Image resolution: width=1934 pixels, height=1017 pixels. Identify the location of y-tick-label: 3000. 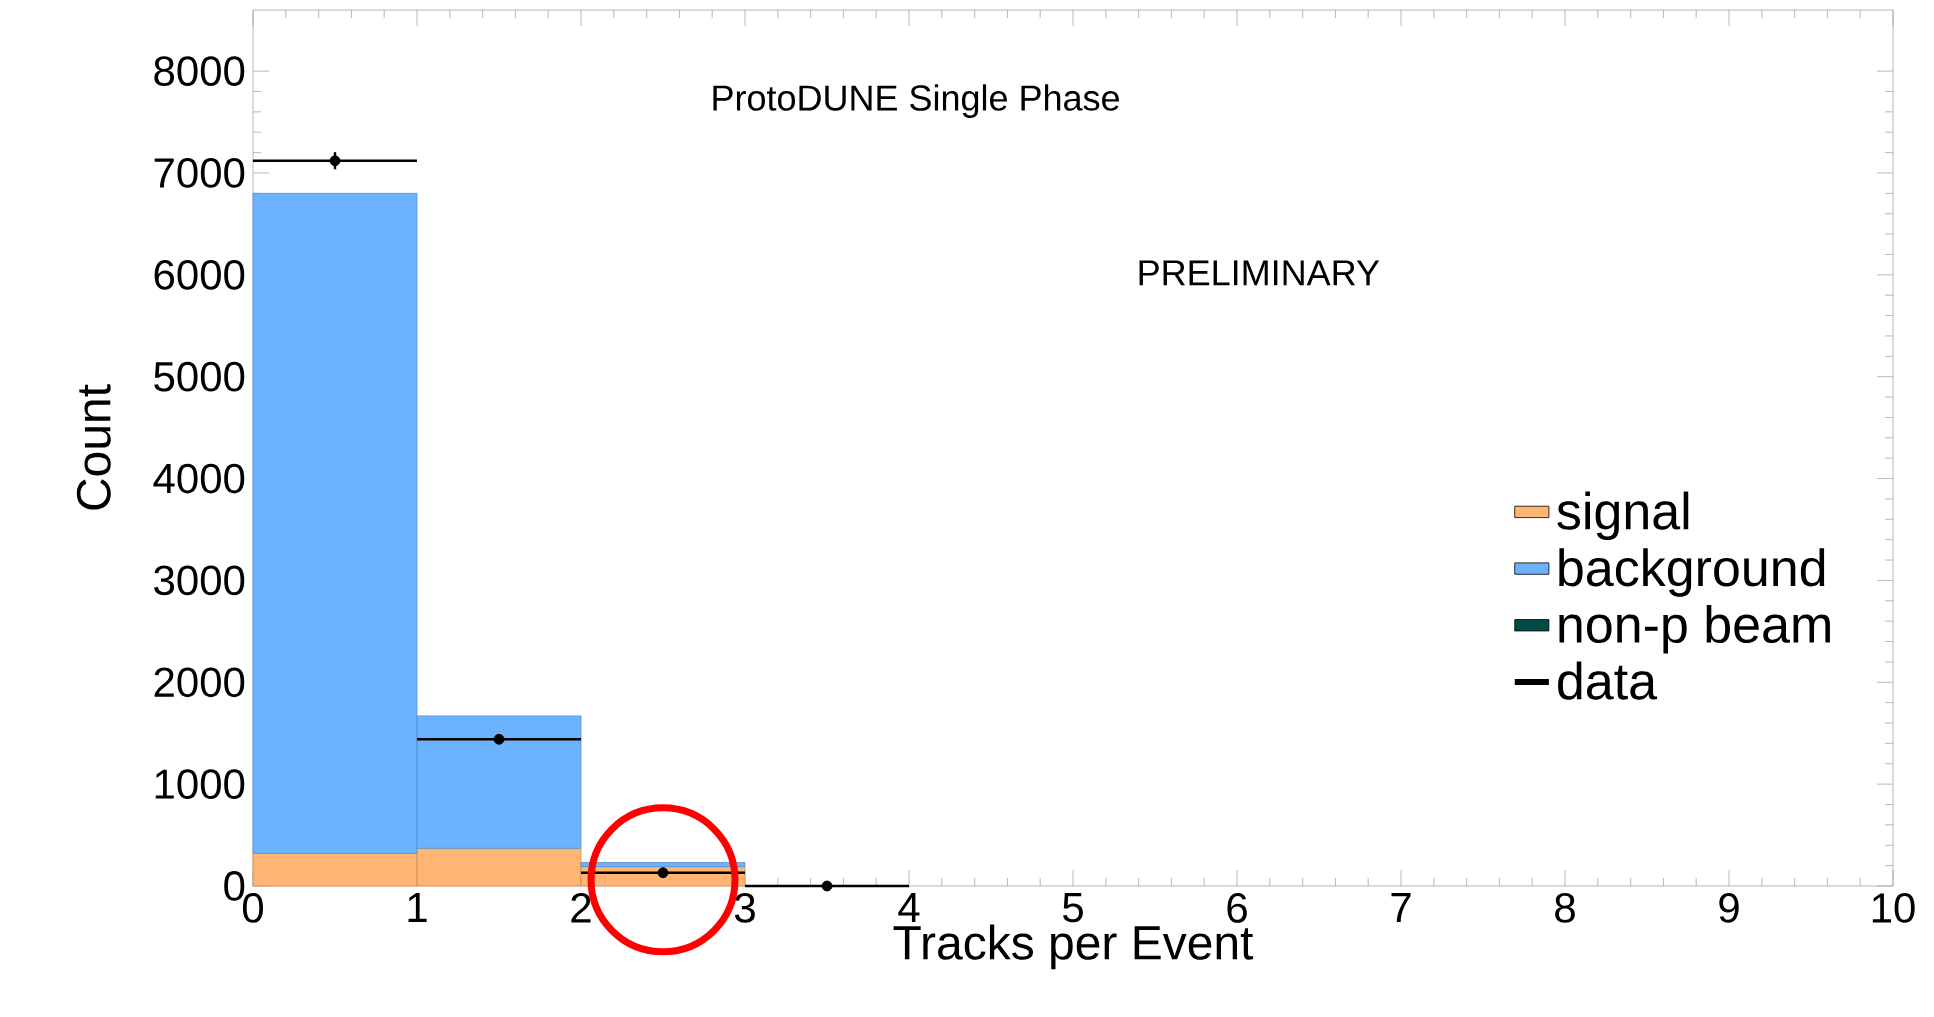
(199, 580).